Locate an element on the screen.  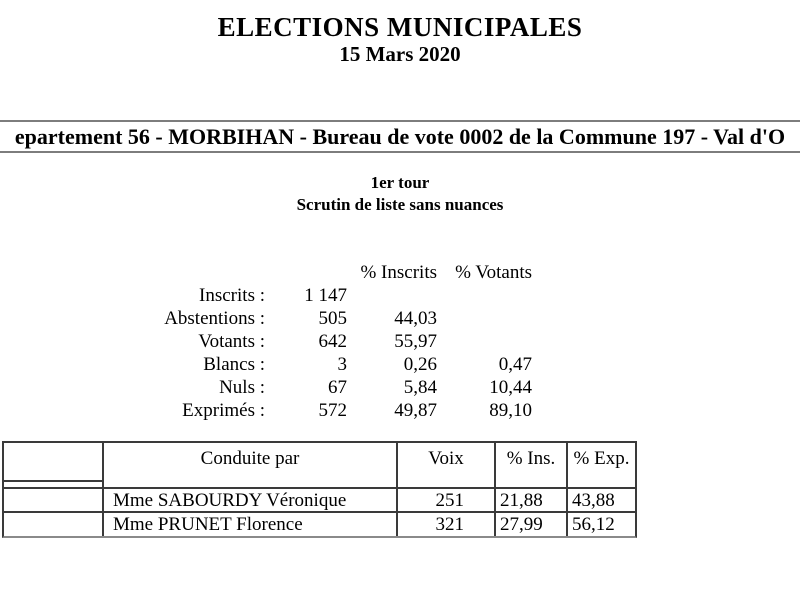
stats-label: Votants : is located at coordinates (231, 341).